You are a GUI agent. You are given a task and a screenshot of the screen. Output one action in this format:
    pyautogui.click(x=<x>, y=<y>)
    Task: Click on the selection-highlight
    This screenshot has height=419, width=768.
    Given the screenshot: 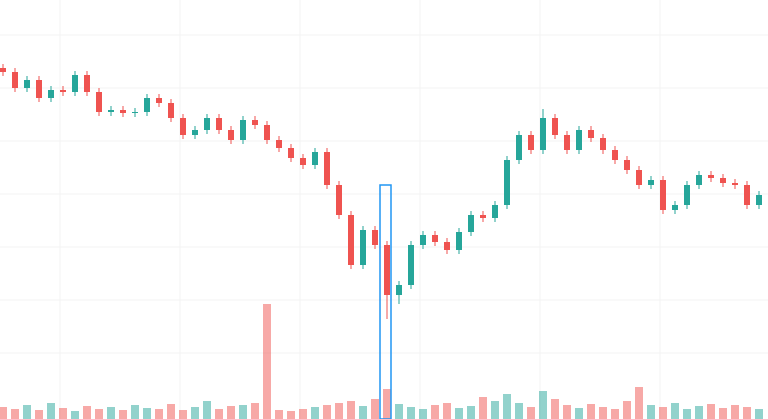 What is the action you would take?
    pyautogui.click(x=385, y=301)
    